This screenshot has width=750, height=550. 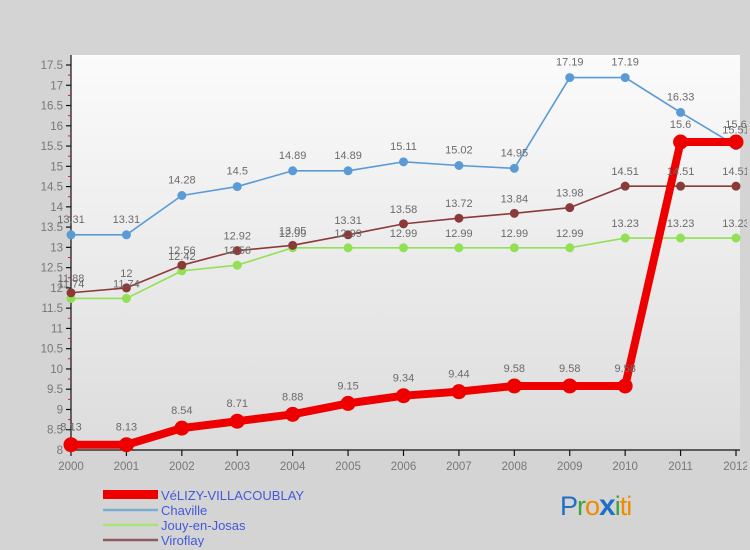 What do you see at coordinates (458, 375) in the screenshot?
I see `data-point-label: 9.44` at bounding box center [458, 375].